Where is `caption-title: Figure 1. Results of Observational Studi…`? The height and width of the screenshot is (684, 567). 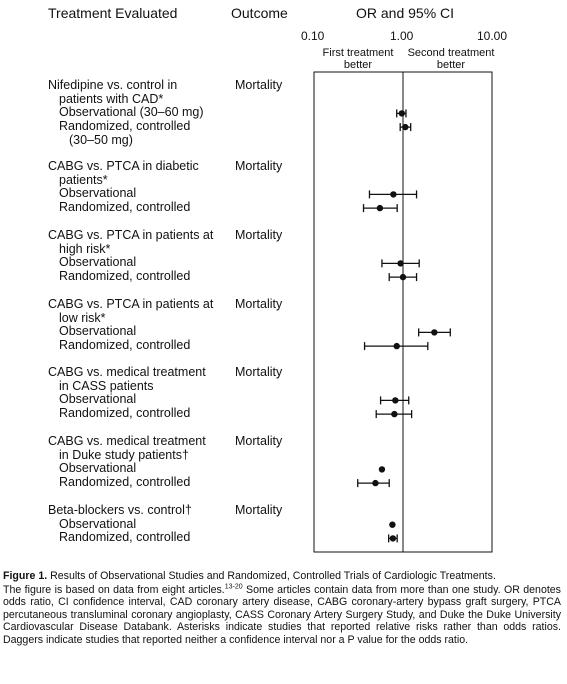 caption-title: Figure 1. Results of Observational Studi… is located at coordinates (282, 576).